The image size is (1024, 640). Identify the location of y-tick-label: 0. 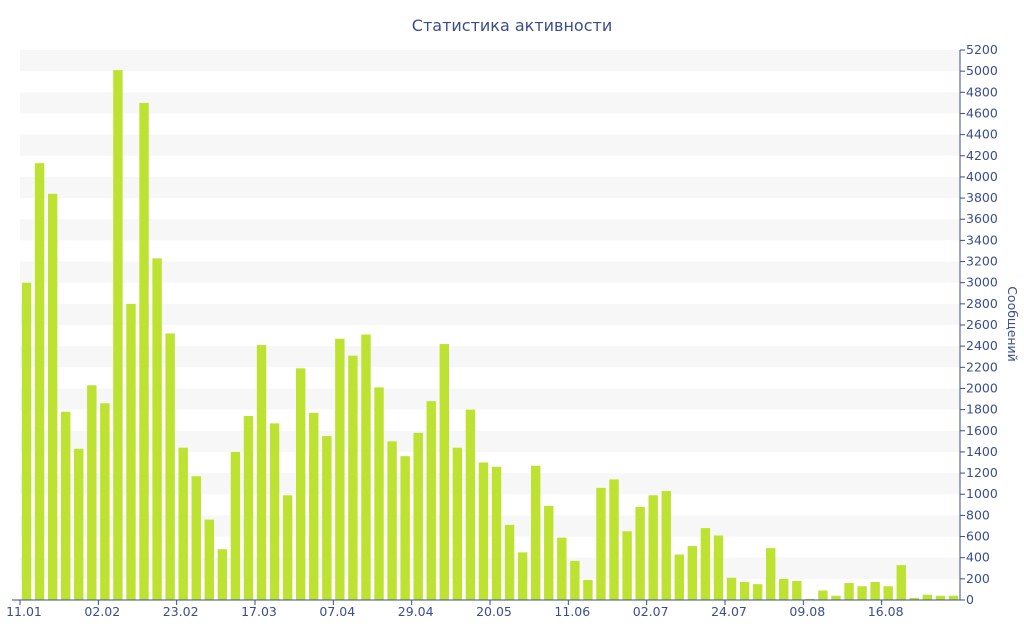
(970, 599).